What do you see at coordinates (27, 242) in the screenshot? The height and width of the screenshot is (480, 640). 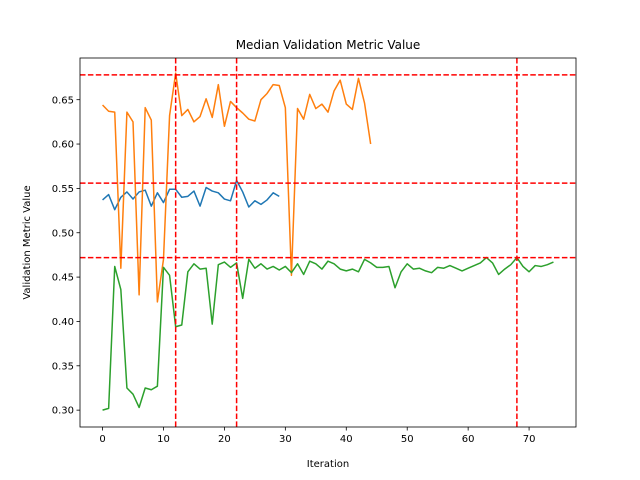 I see `y-axis-label: Validation Metric Value` at bounding box center [27, 242].